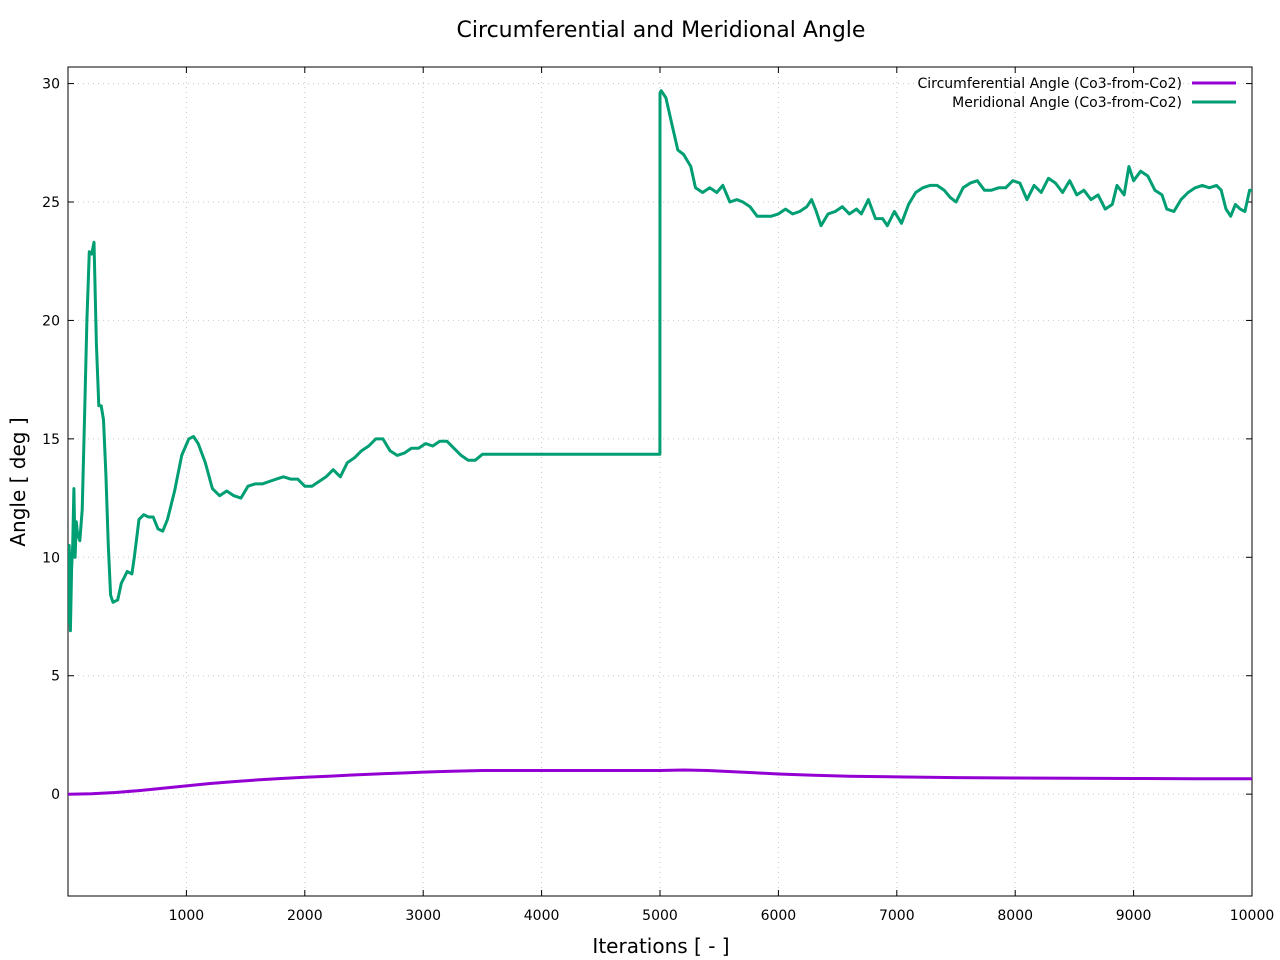  Describe the element at coordinates (51, 558) in the screenshot. I see `y-tick-label: 10` at that location.